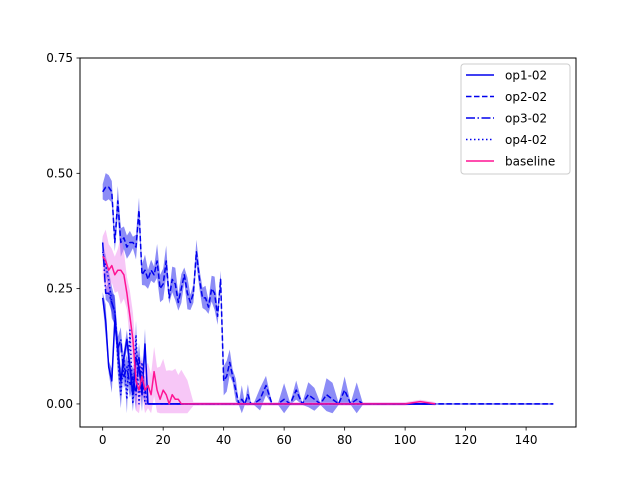 This screenshot has width=640, height=480. Describe the element at coordinates (465, 440) in the screenshot. I see `x-tick-label: 120` at that location.